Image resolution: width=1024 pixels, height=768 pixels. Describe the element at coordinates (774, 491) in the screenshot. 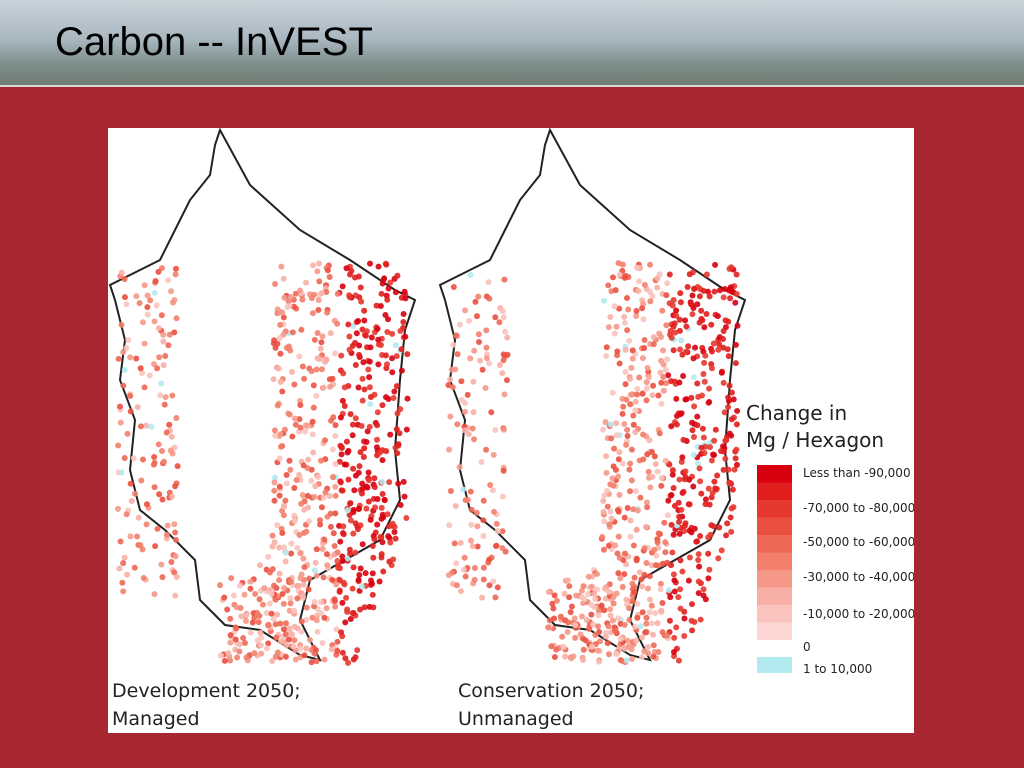

I see `legend-swatch` at that location.